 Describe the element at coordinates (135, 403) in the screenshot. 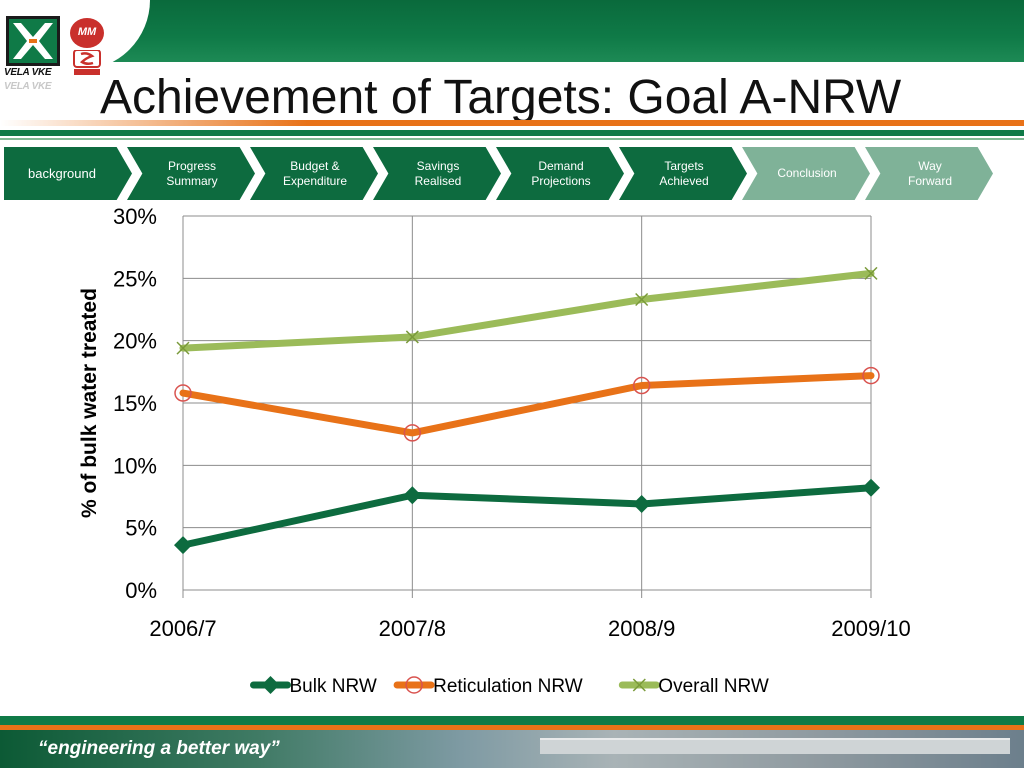

I see `y-tick-label: 15%` at that location.